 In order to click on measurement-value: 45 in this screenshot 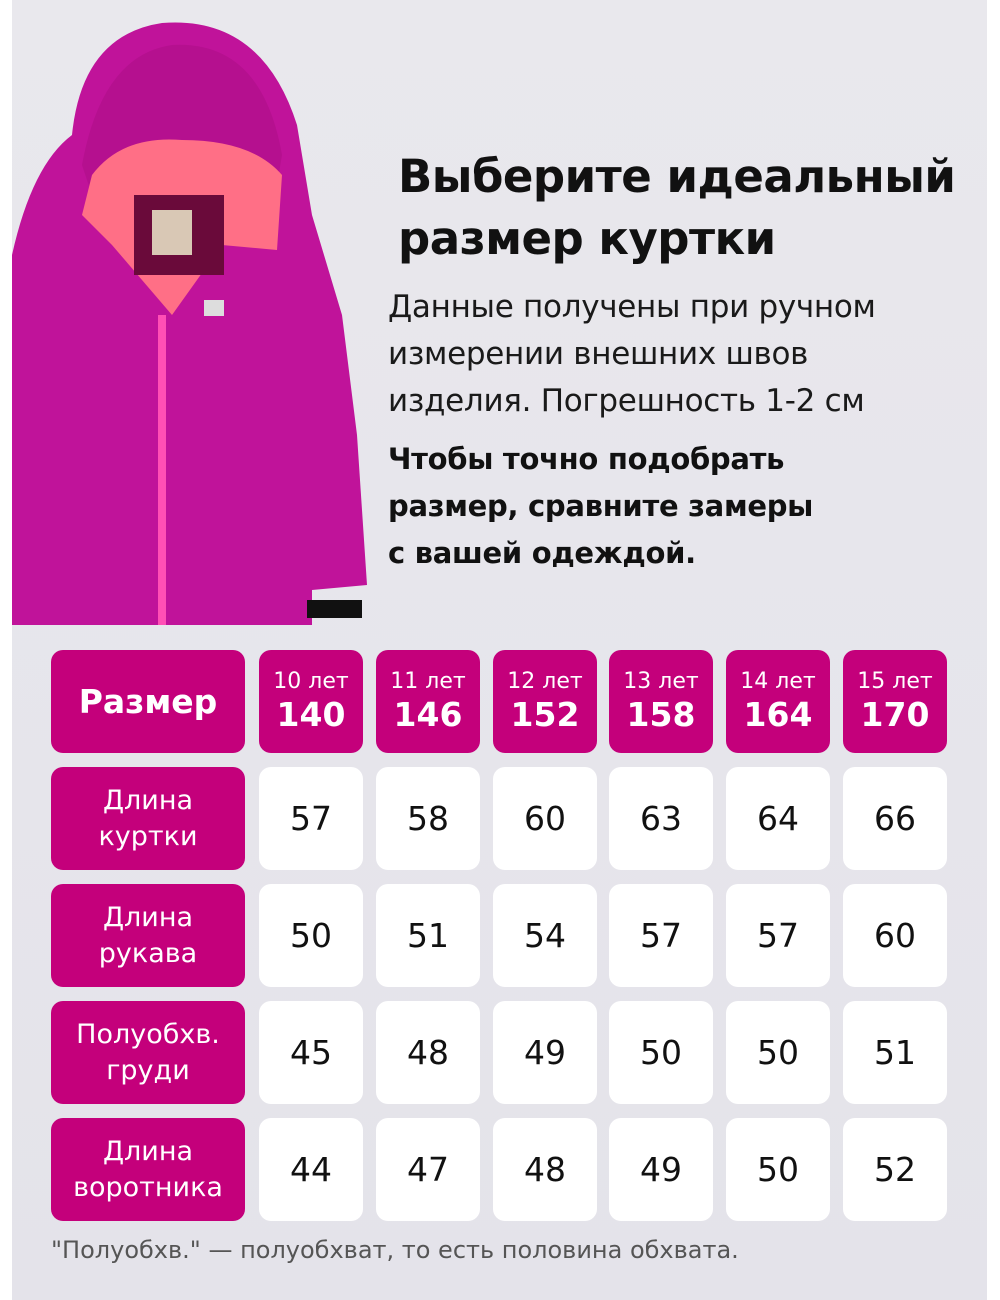, I will do `click(311, 1052)`.